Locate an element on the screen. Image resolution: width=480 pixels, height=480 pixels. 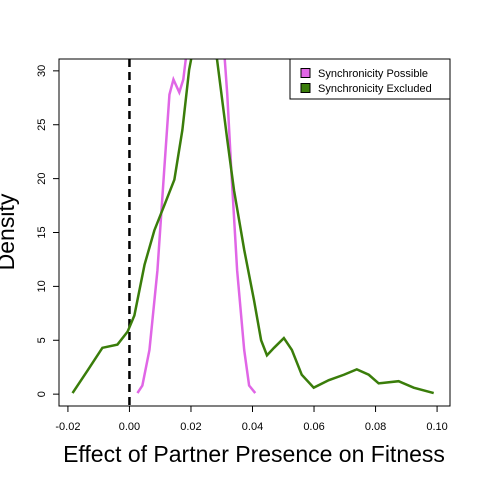
x-tick-label: 0.04 is located at coordinates (252, 427).